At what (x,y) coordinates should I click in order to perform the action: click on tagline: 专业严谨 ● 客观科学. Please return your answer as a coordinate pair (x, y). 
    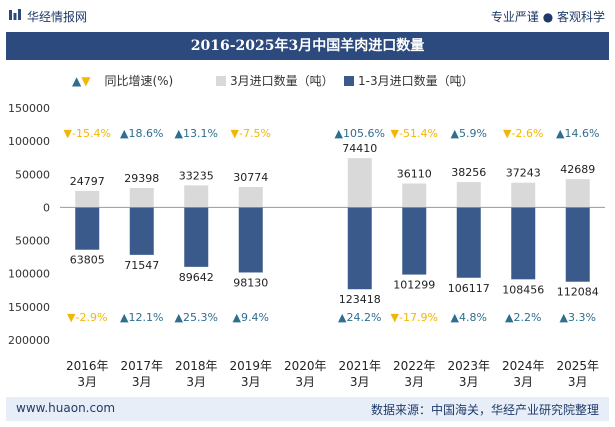
    Looking at the image, I should click on (547, 17).